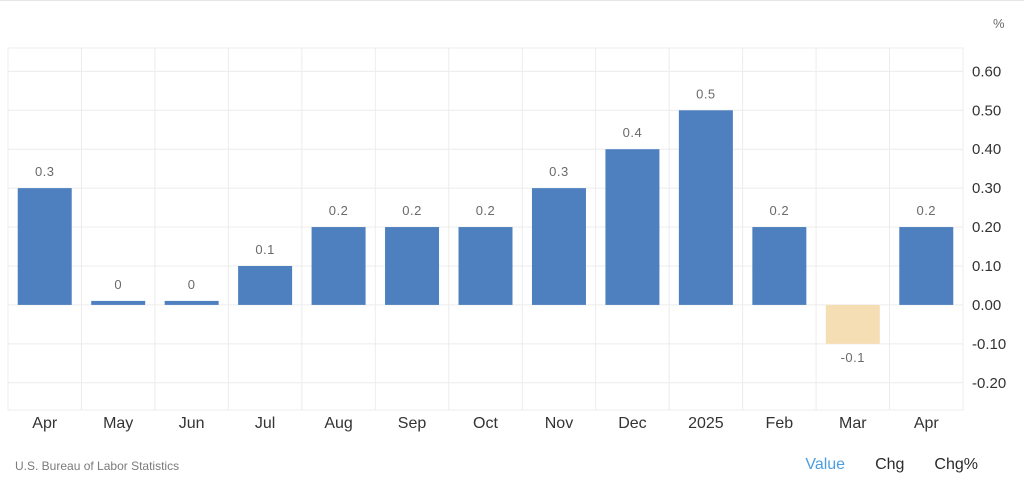 The image size is (1024, 482). What do you see at coordinates (192, 423) in the screenshot?
I see `x-tick-label: Jun` at bounding box center [192, 423].